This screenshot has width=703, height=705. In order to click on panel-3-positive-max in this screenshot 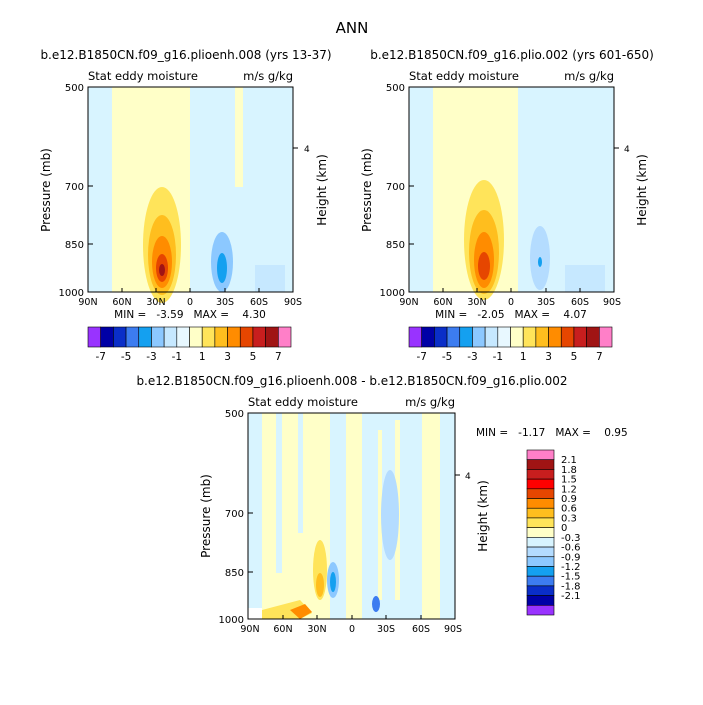, I will do `click(320, 585)`.